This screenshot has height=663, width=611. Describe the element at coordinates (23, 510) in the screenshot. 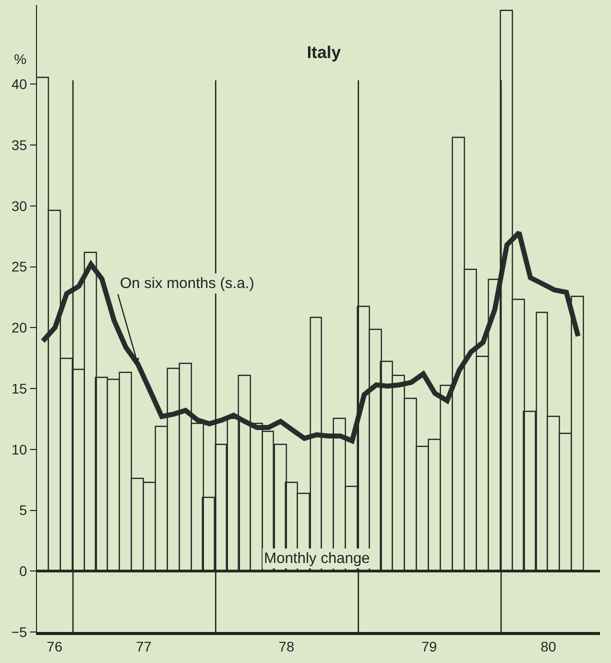

I see `y-tick-label: 5` at that location.